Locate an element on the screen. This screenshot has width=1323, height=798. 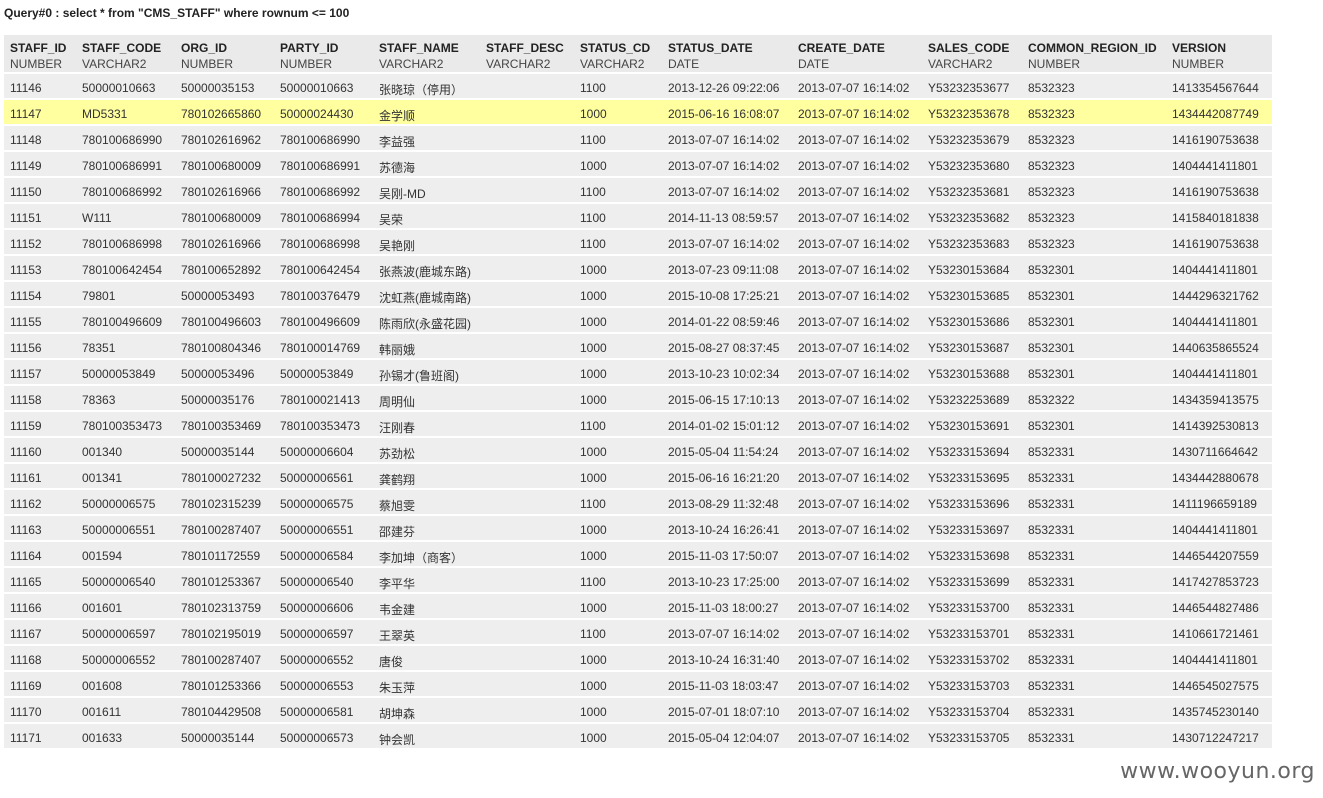
cell-sales-code: Y53233153695 is located at coordinates (972, 476).